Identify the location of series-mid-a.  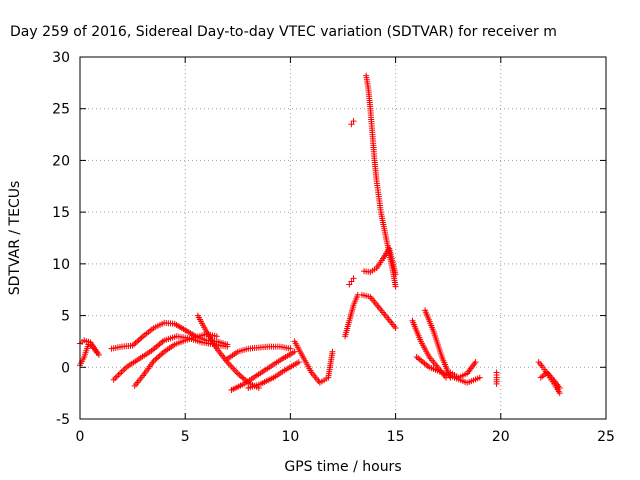
(228, 351).